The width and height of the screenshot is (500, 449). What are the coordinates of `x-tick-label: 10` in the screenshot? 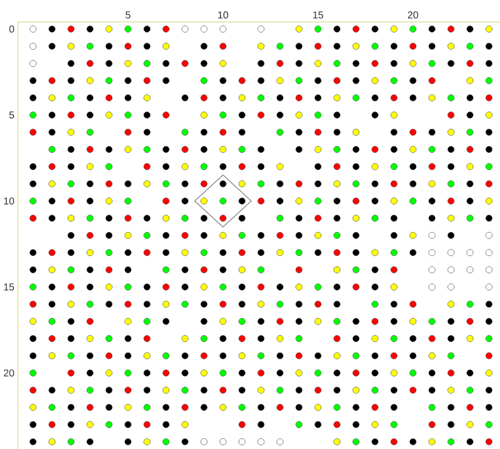 It's located at (223, 14).